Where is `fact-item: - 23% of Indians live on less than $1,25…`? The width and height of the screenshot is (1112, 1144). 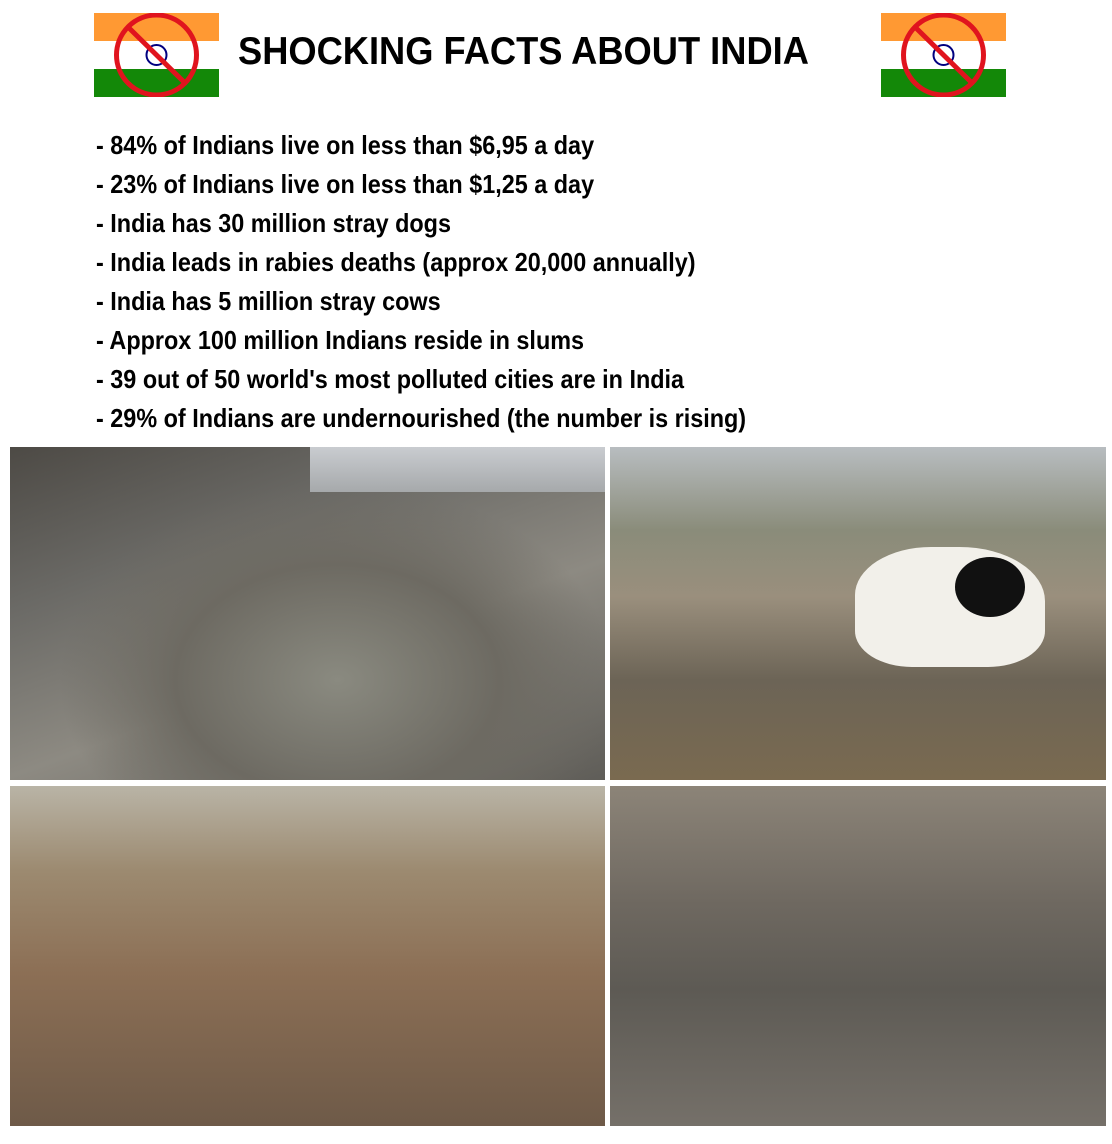
fact-item: - 23% of Indians live on less than $1,25… is located at coordinates (345, 184).